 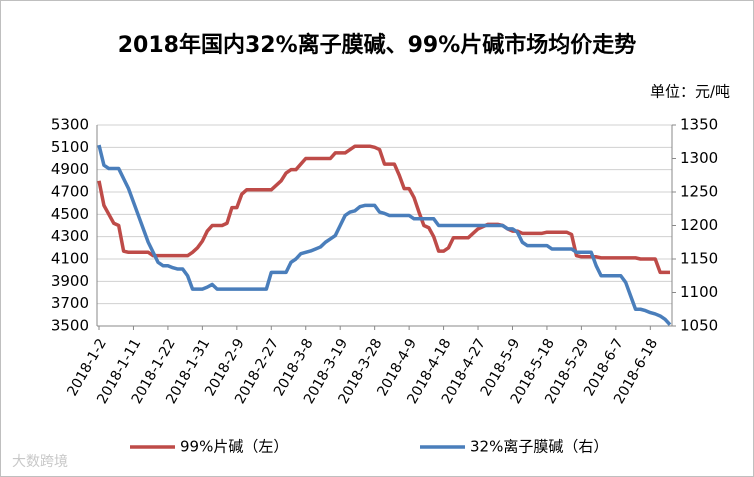 I want to click on y2-tick-label: 1300, so click(x=699, y=158).